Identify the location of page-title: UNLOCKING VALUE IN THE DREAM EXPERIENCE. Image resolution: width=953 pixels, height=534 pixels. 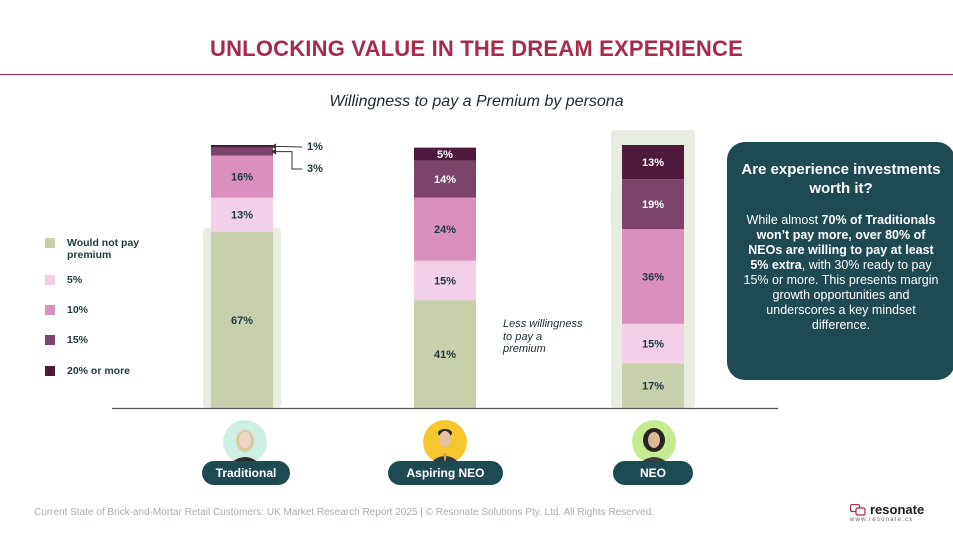
(476, 48).